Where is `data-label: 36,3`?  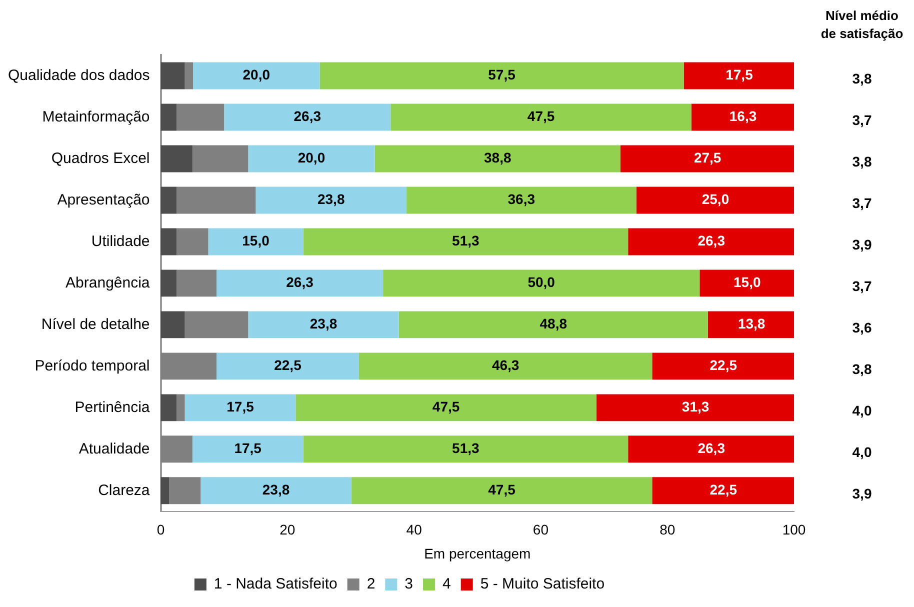
data-label: 36,3 is located at coordinates (522, 199).